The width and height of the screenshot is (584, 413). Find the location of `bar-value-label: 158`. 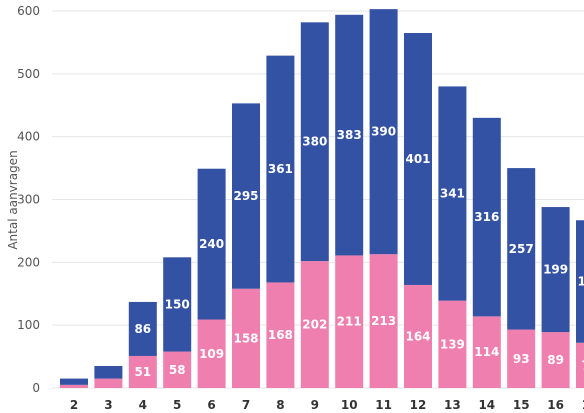

bar-value-label: 158 is located at coordinates (245, 338).